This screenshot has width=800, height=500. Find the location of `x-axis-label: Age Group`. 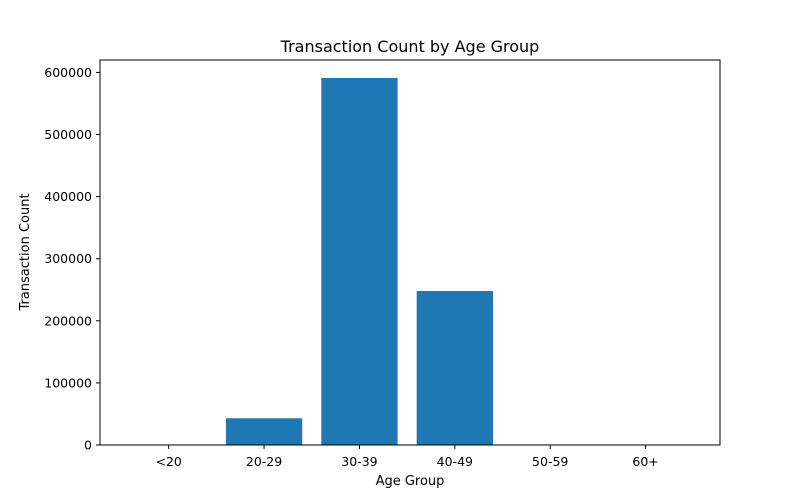

x-axis-label: Age Group is located at coordinates (410, 481).